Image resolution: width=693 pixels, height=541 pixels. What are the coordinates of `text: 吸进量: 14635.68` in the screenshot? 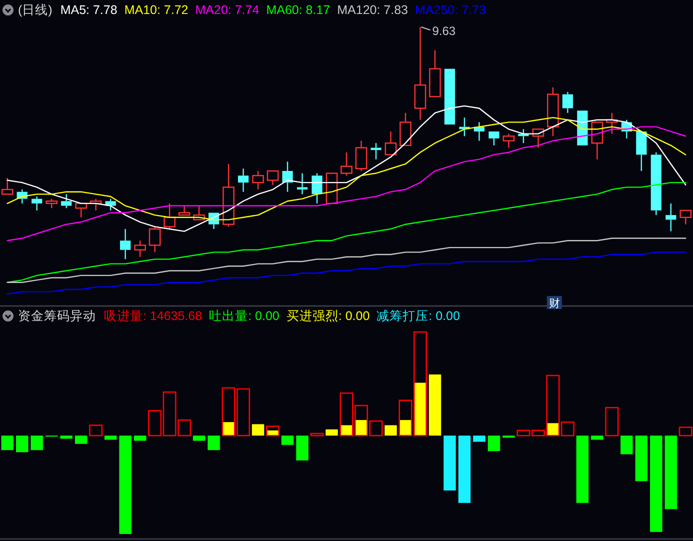 It's located at (153, 316).